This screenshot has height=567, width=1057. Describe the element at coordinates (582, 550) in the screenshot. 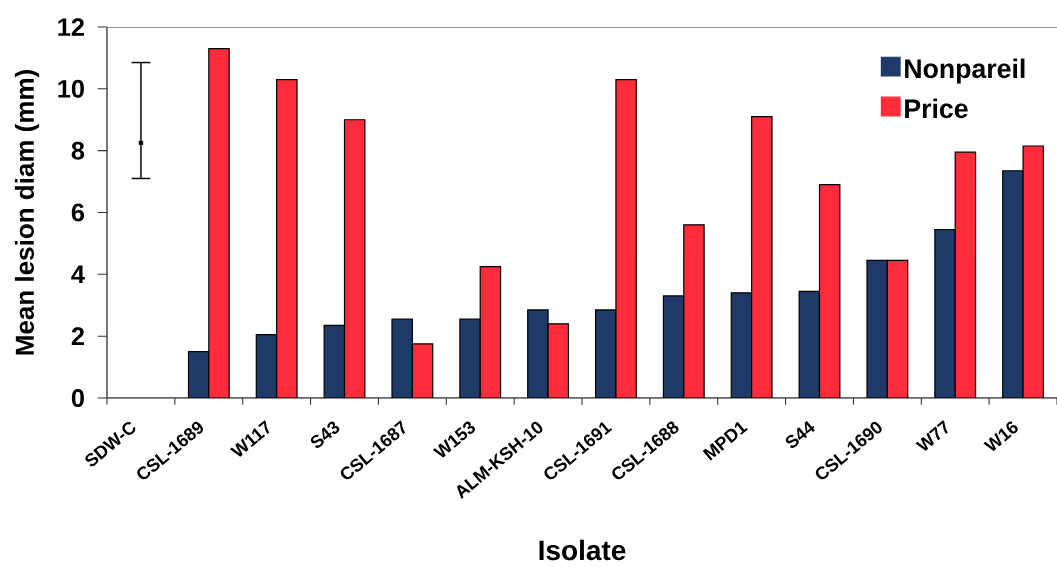

I see `x-axis-title: Isolate` at that location.